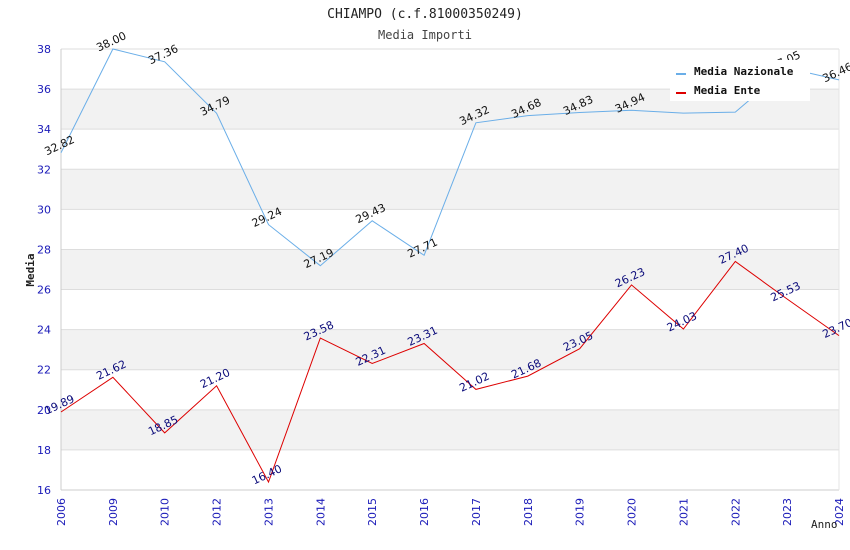 Image resolution: width=850 pixels, height=550 pixels. Describe the element at coordinates (744, 71) in the screenshot. I see `legend-label-nazionale: Media Nazionale` at that location.